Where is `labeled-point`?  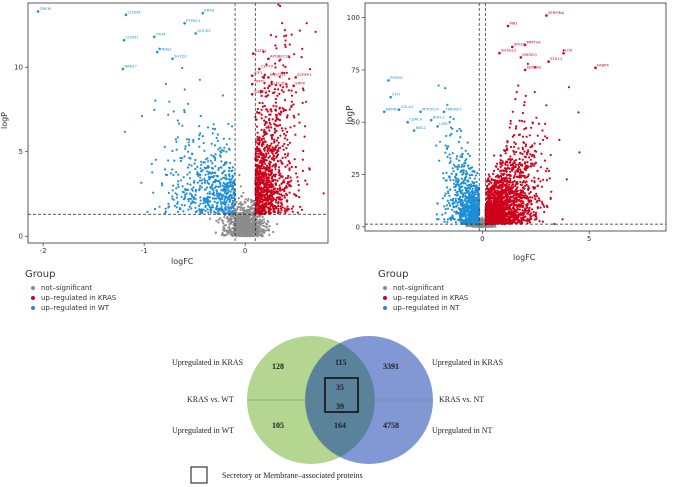
labeled-point is located at coordinates (203, 13).